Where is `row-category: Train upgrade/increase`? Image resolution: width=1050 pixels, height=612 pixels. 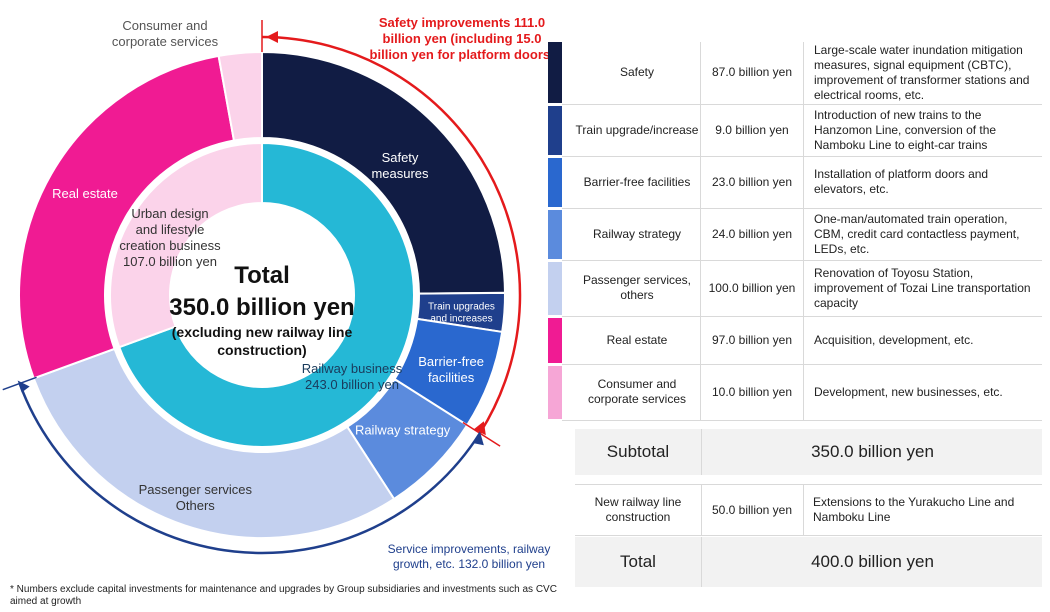
row-category: Train upgrade/increase is located at coordinates (637, 130).